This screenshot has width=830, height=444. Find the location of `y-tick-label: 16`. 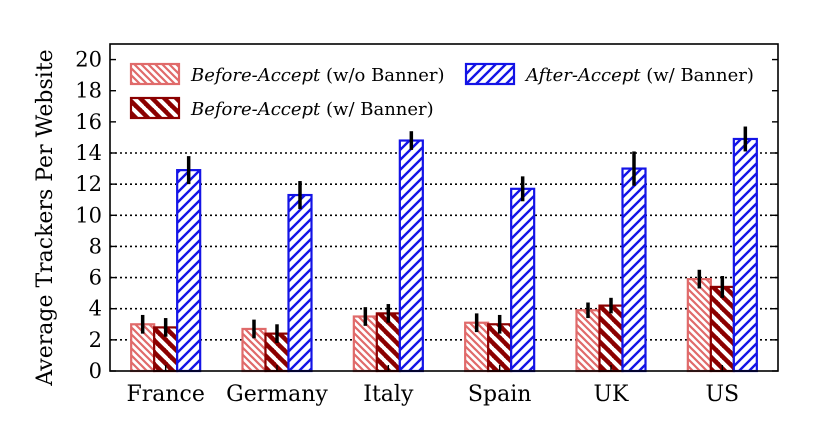

y-tick-label: 16 is located at coordinates (88, 122).